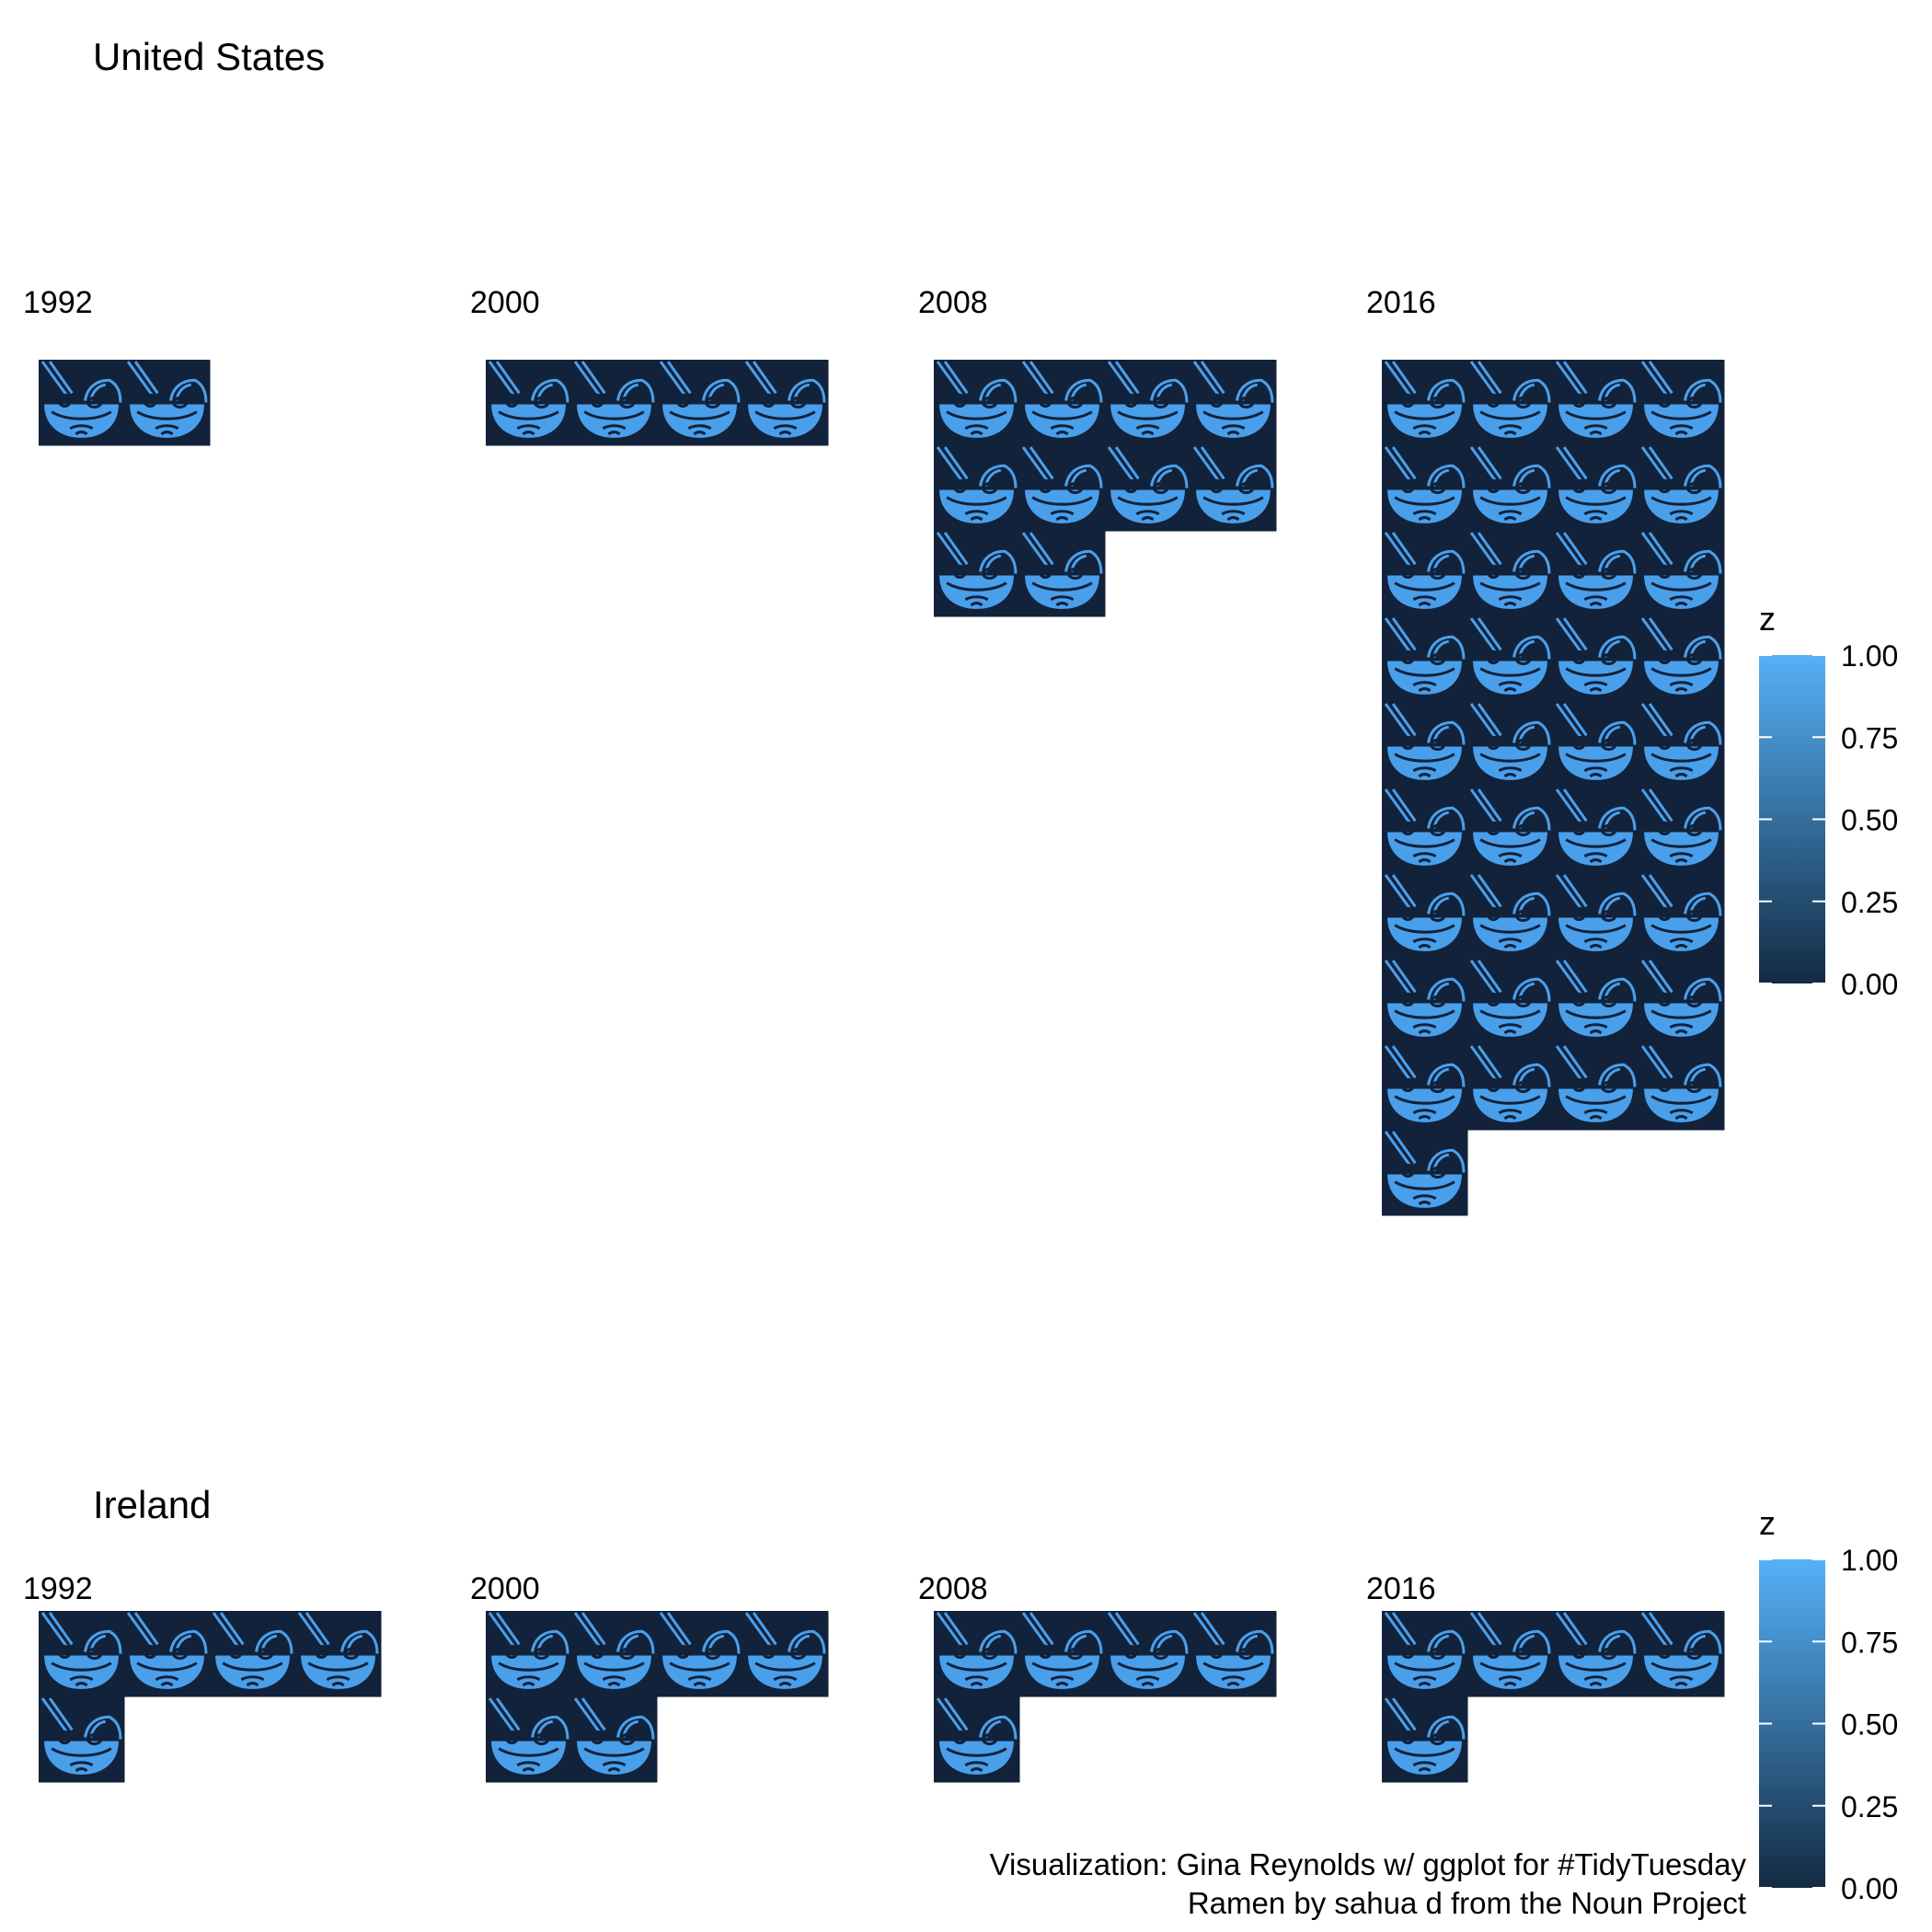 This screenshot has height=1932, width=1932. I want to click on panel-title-ireland: Ireland, so click(152, 1504).